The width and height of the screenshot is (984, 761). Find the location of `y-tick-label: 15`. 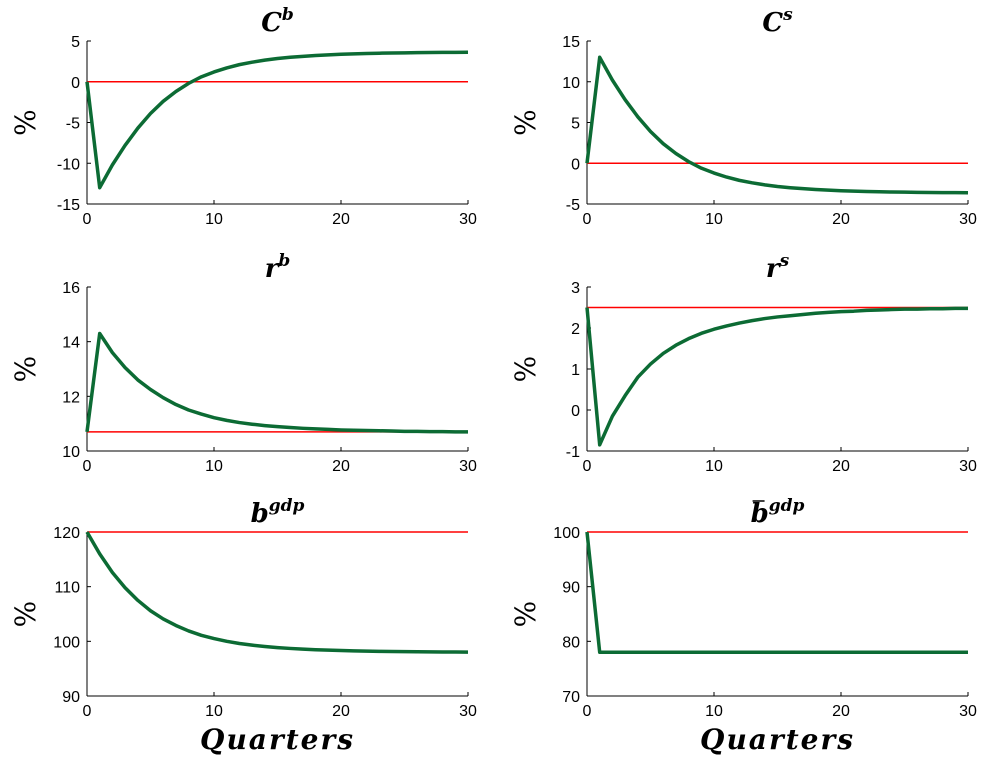

y-tick-label: 15 is located at coordinates (571, 42).